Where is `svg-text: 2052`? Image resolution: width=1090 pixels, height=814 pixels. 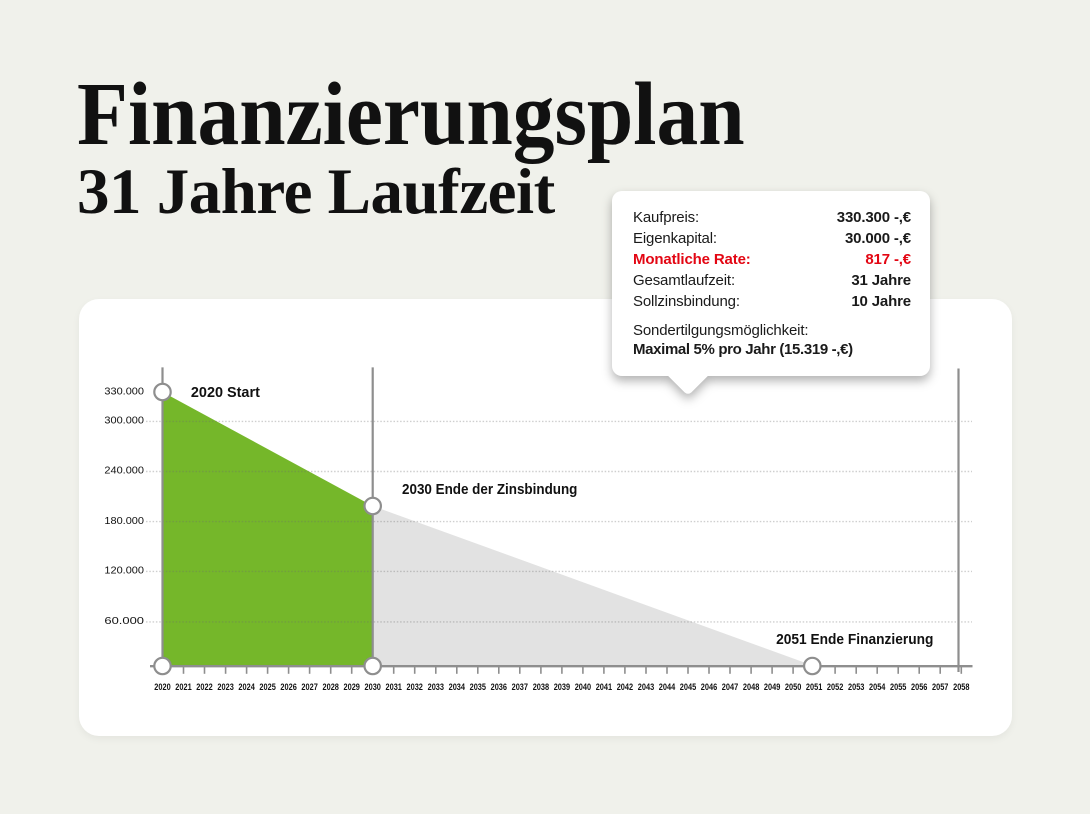
svg-text: 2052 is located at coordinates (835, 687).